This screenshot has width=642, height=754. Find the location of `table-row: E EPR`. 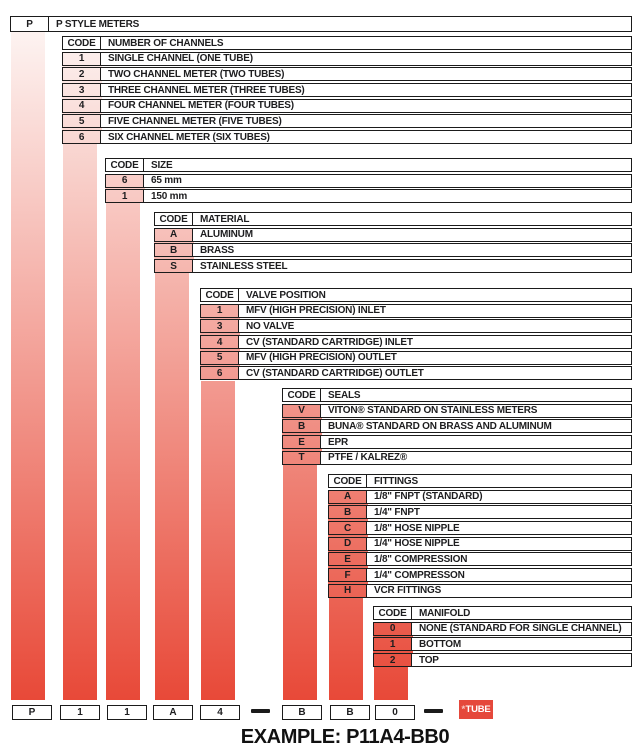

table-row: E EPR is located at coordinates (457, 442).